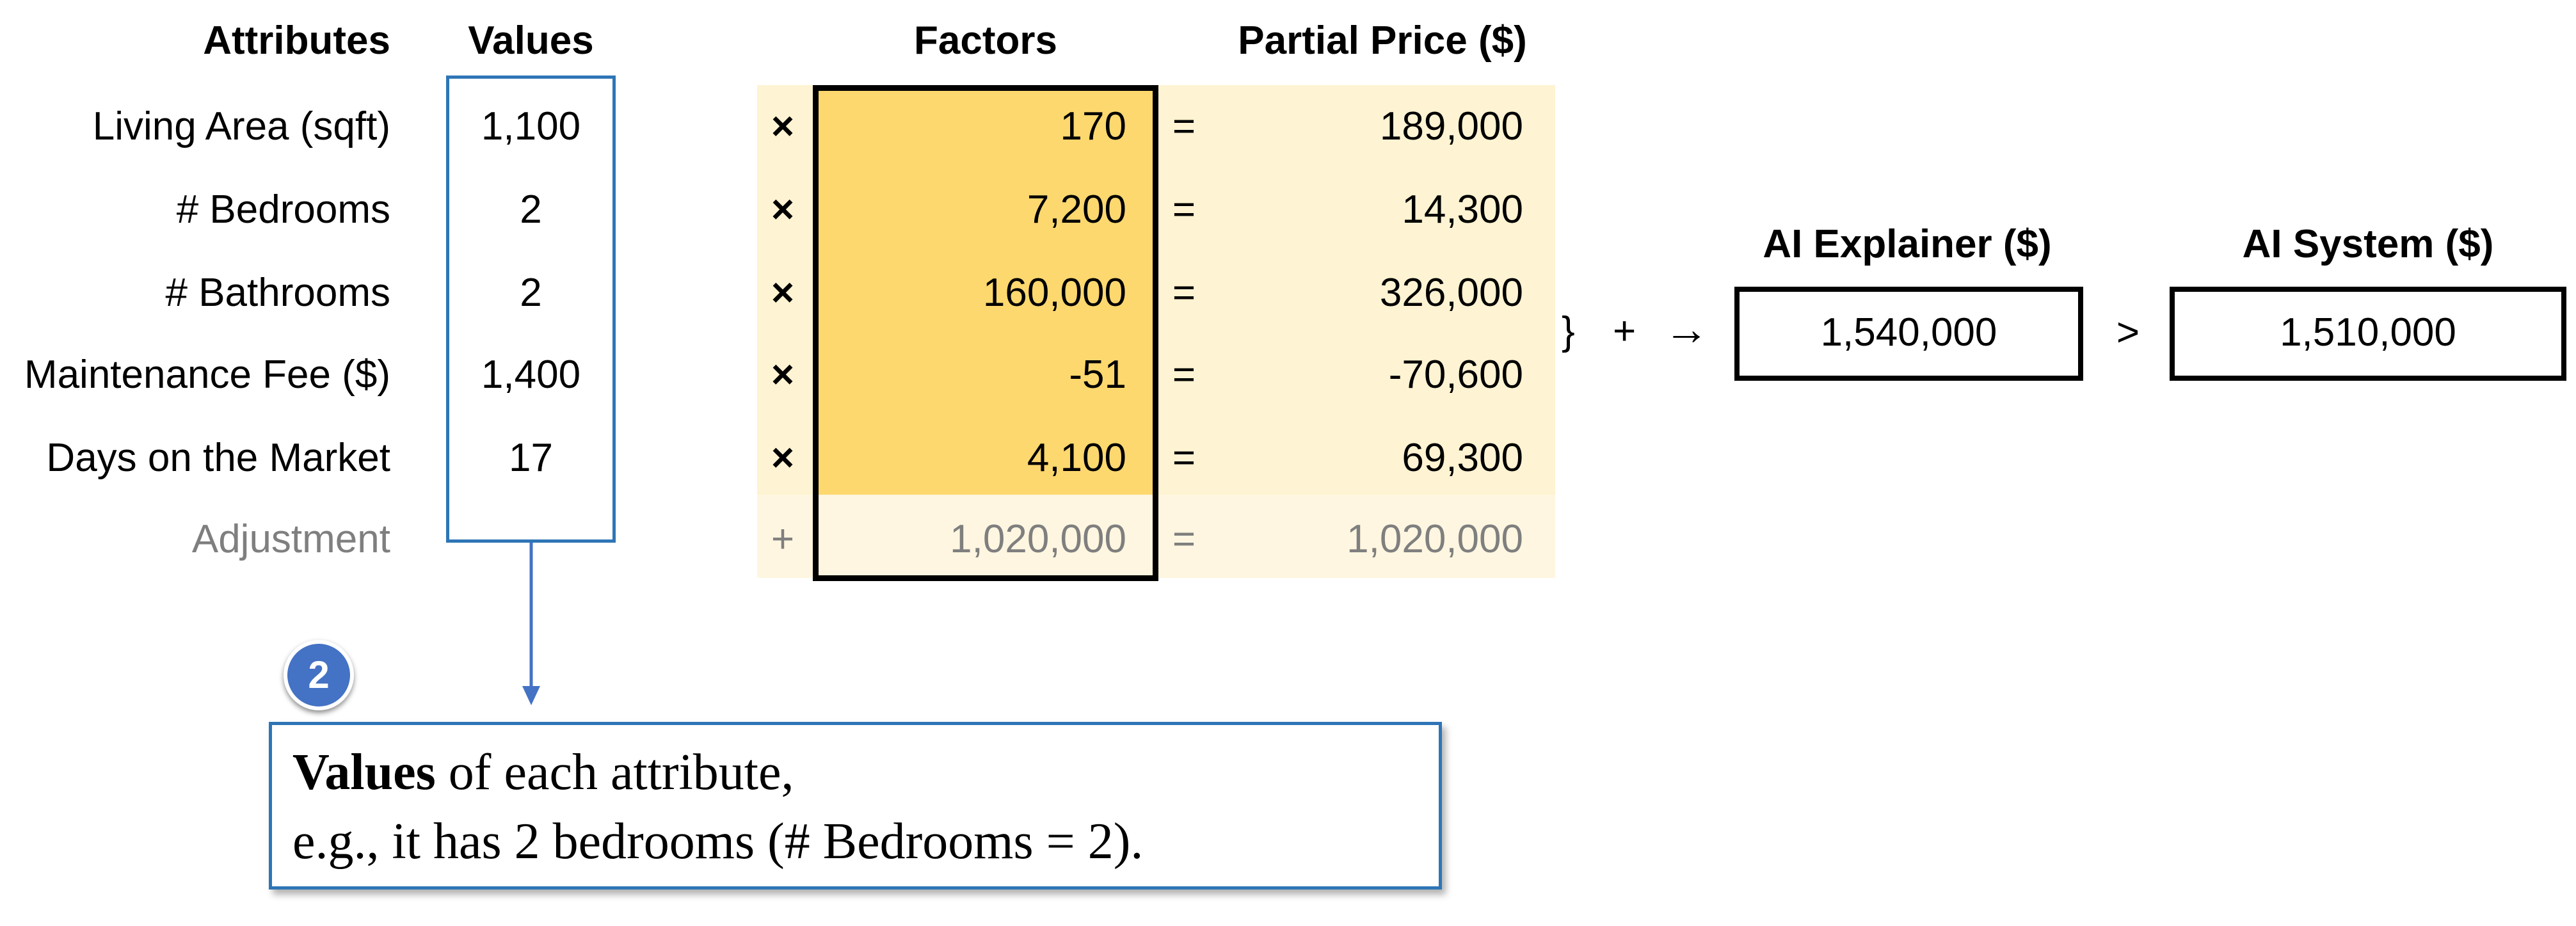  I want to click on callout-line-1: Values of each attribute,, so click(865, 772).